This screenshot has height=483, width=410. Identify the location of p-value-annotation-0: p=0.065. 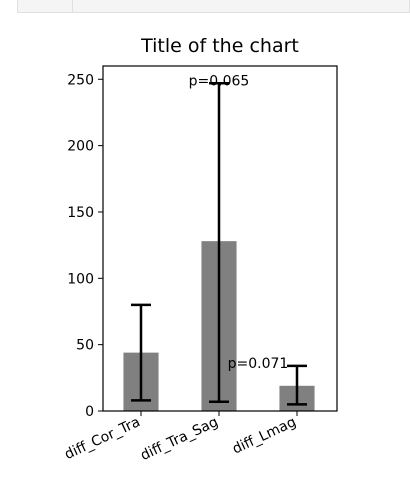
(219, 81).